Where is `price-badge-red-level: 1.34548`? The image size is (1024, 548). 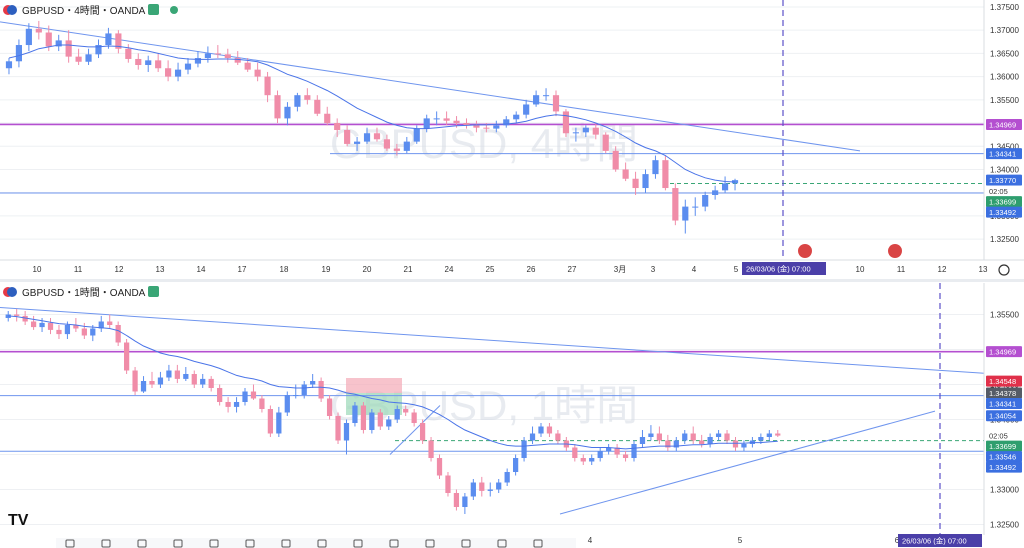
price-badge-red-level: 1.34548 is located at coordinates (1004, 381).